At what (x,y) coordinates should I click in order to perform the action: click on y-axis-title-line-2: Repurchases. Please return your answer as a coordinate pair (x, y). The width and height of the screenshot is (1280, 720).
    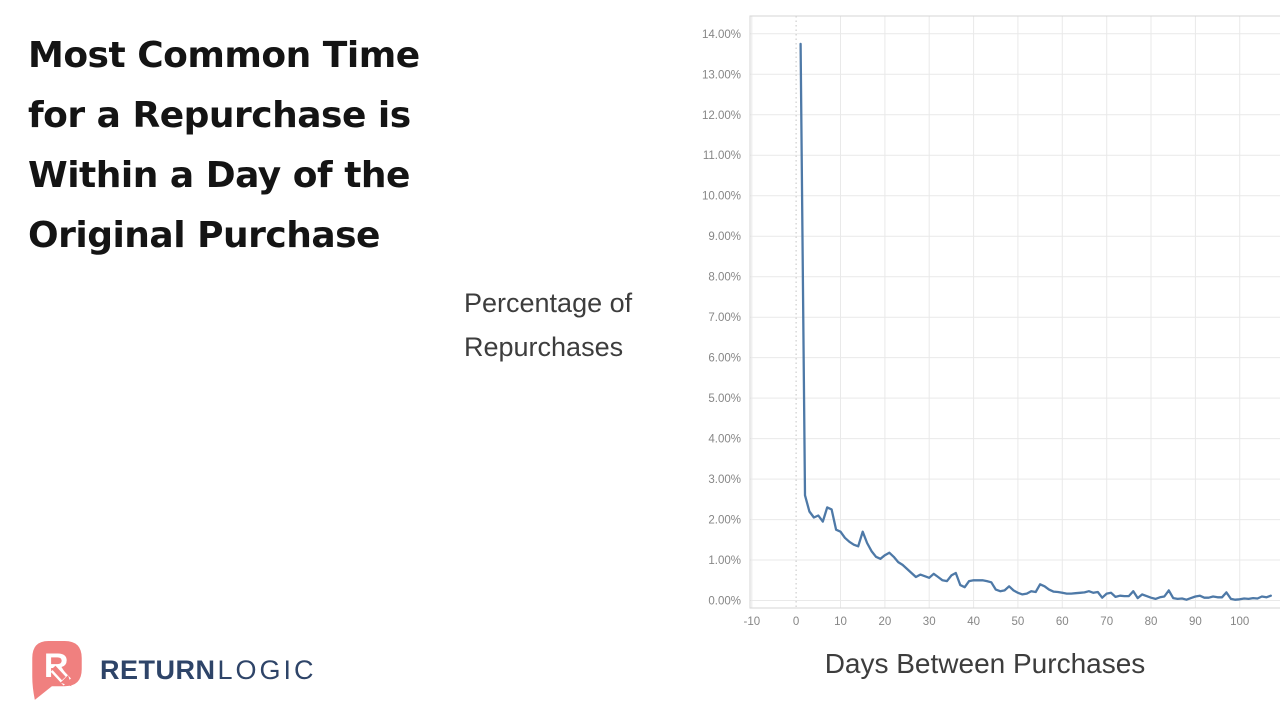
    Looking at the image, I should click on (544, 347).